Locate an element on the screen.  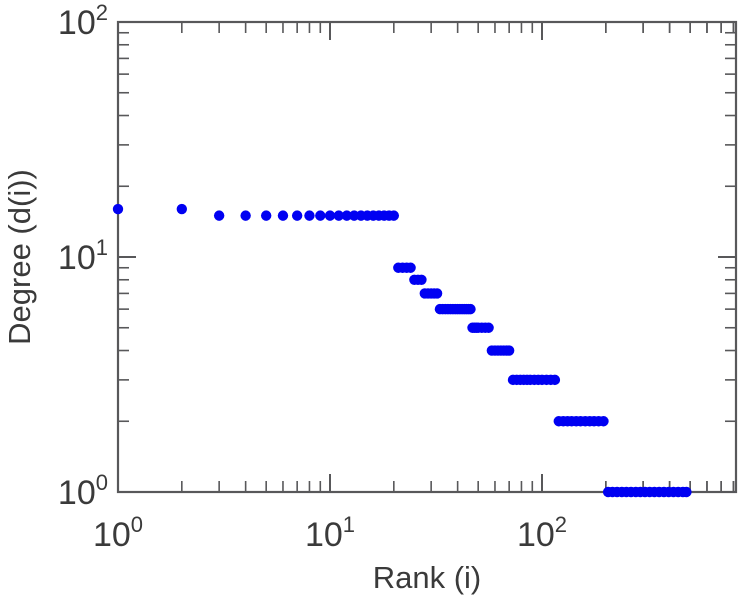
x-axis-title: Rank (i) is located at coordinates (427, 577).